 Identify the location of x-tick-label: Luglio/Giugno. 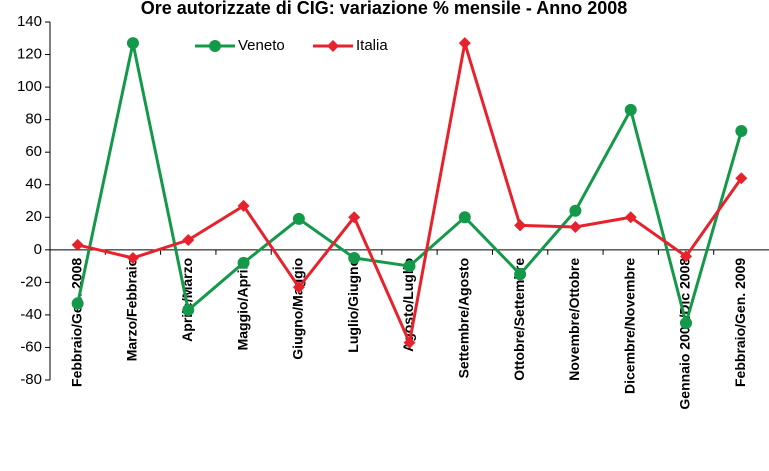
(353, 305).